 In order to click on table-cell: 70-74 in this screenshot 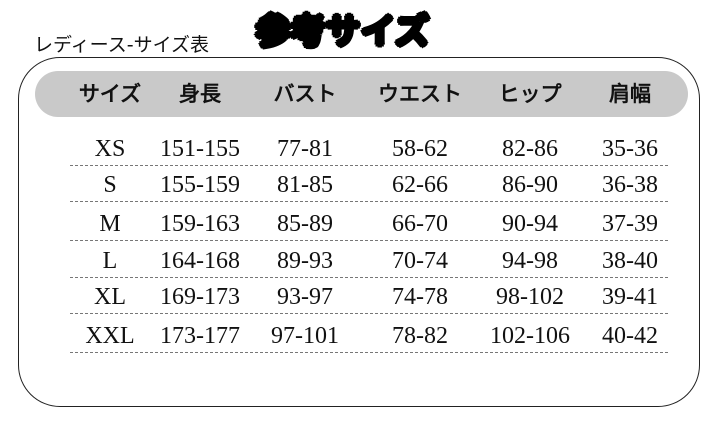, I will do `click(420, 261)`.